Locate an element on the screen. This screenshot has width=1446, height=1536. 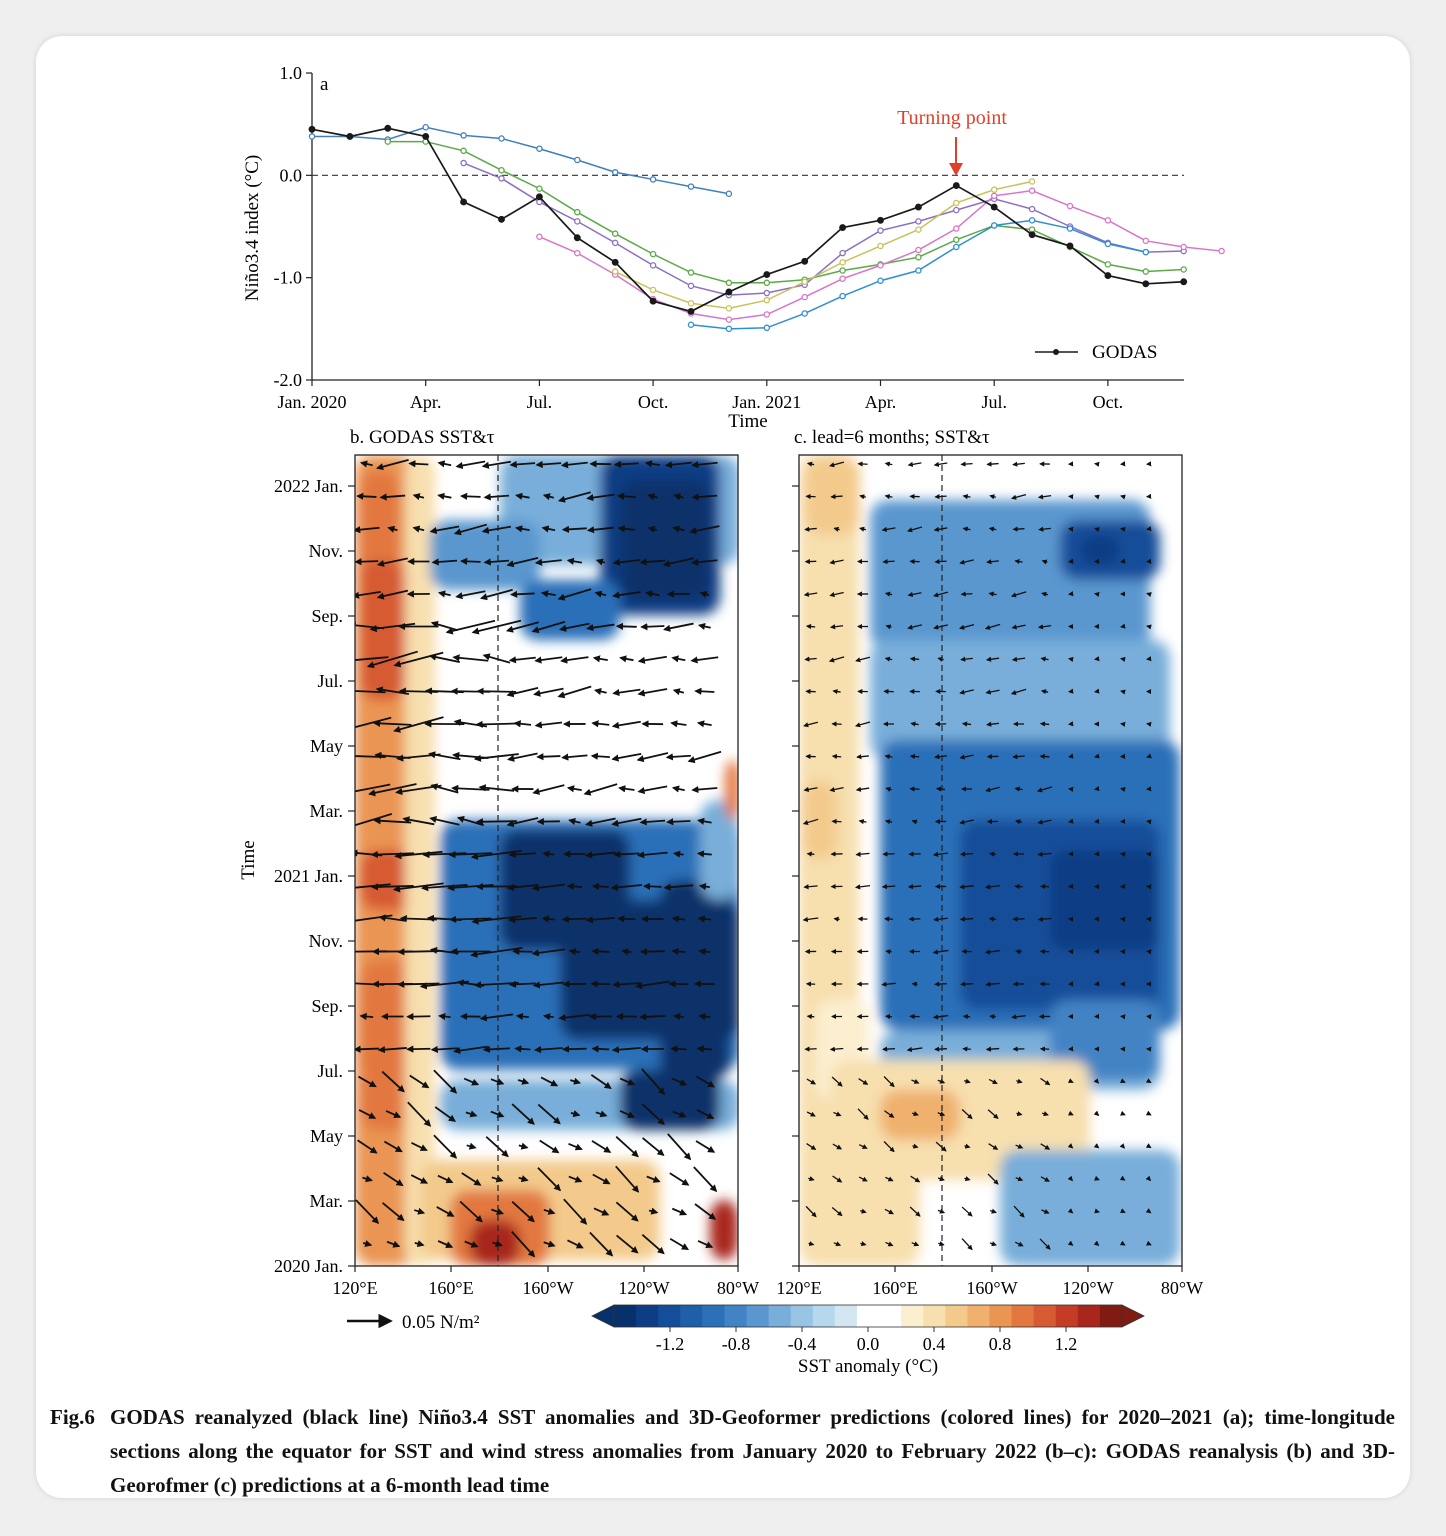
heatmap-y-tick-label: Mar. is located at coordinates (327, 1201).